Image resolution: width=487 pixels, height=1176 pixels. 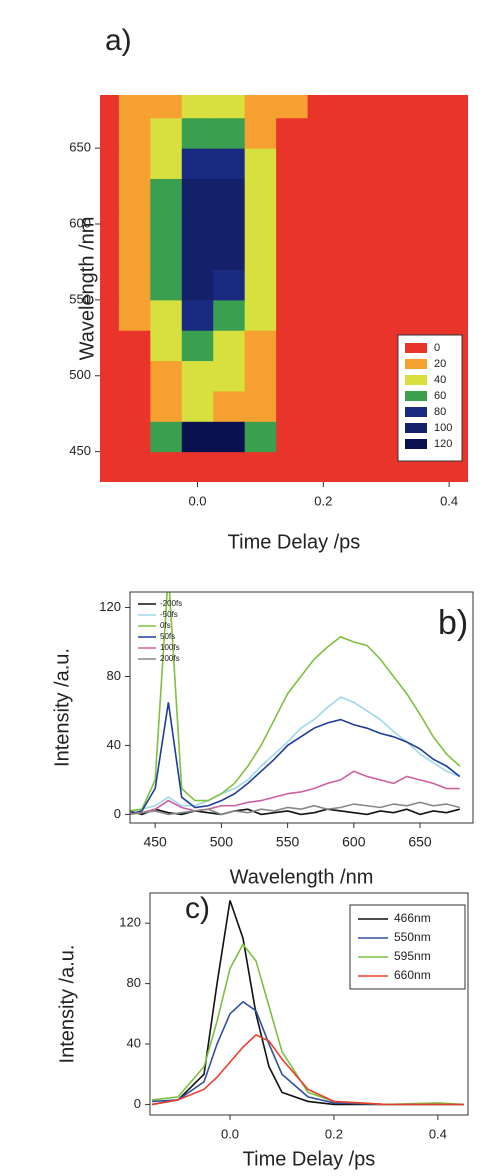 What do you see at coordinates (323, 500) in the screenshot?
I see `x-tick-label: 0.2` at bounding box center [323, 500].